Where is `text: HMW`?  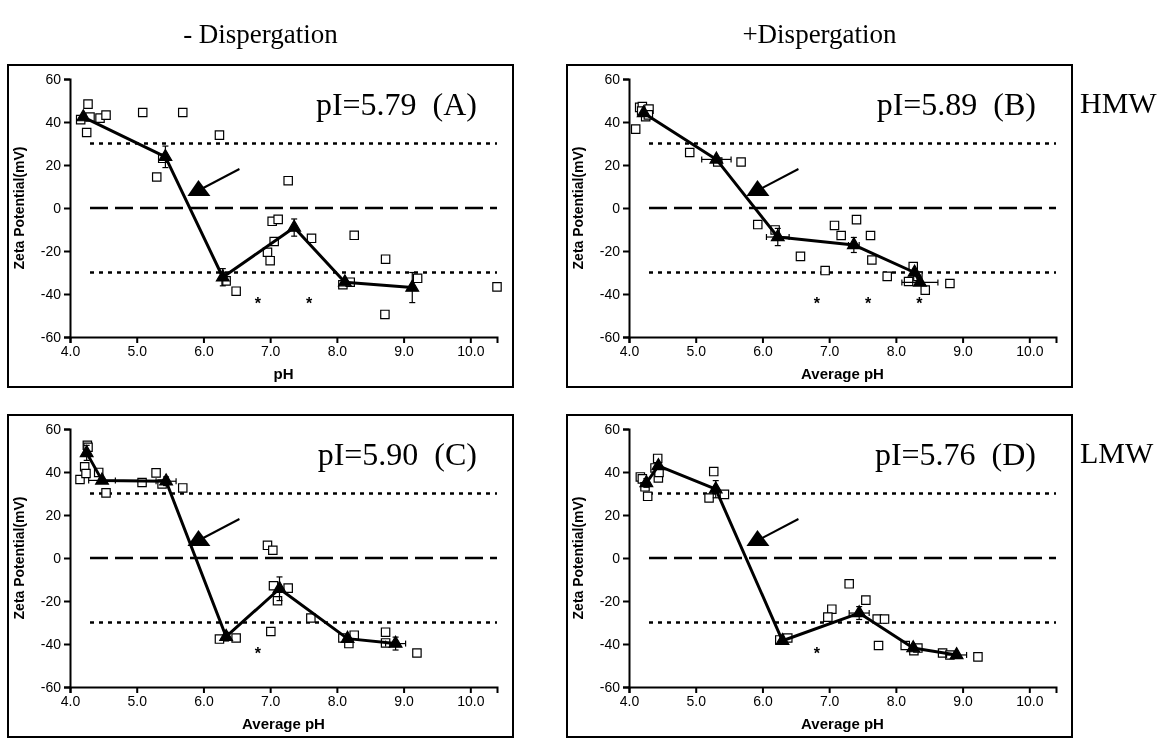
text: HMW is located at coordinates (1119, 102).